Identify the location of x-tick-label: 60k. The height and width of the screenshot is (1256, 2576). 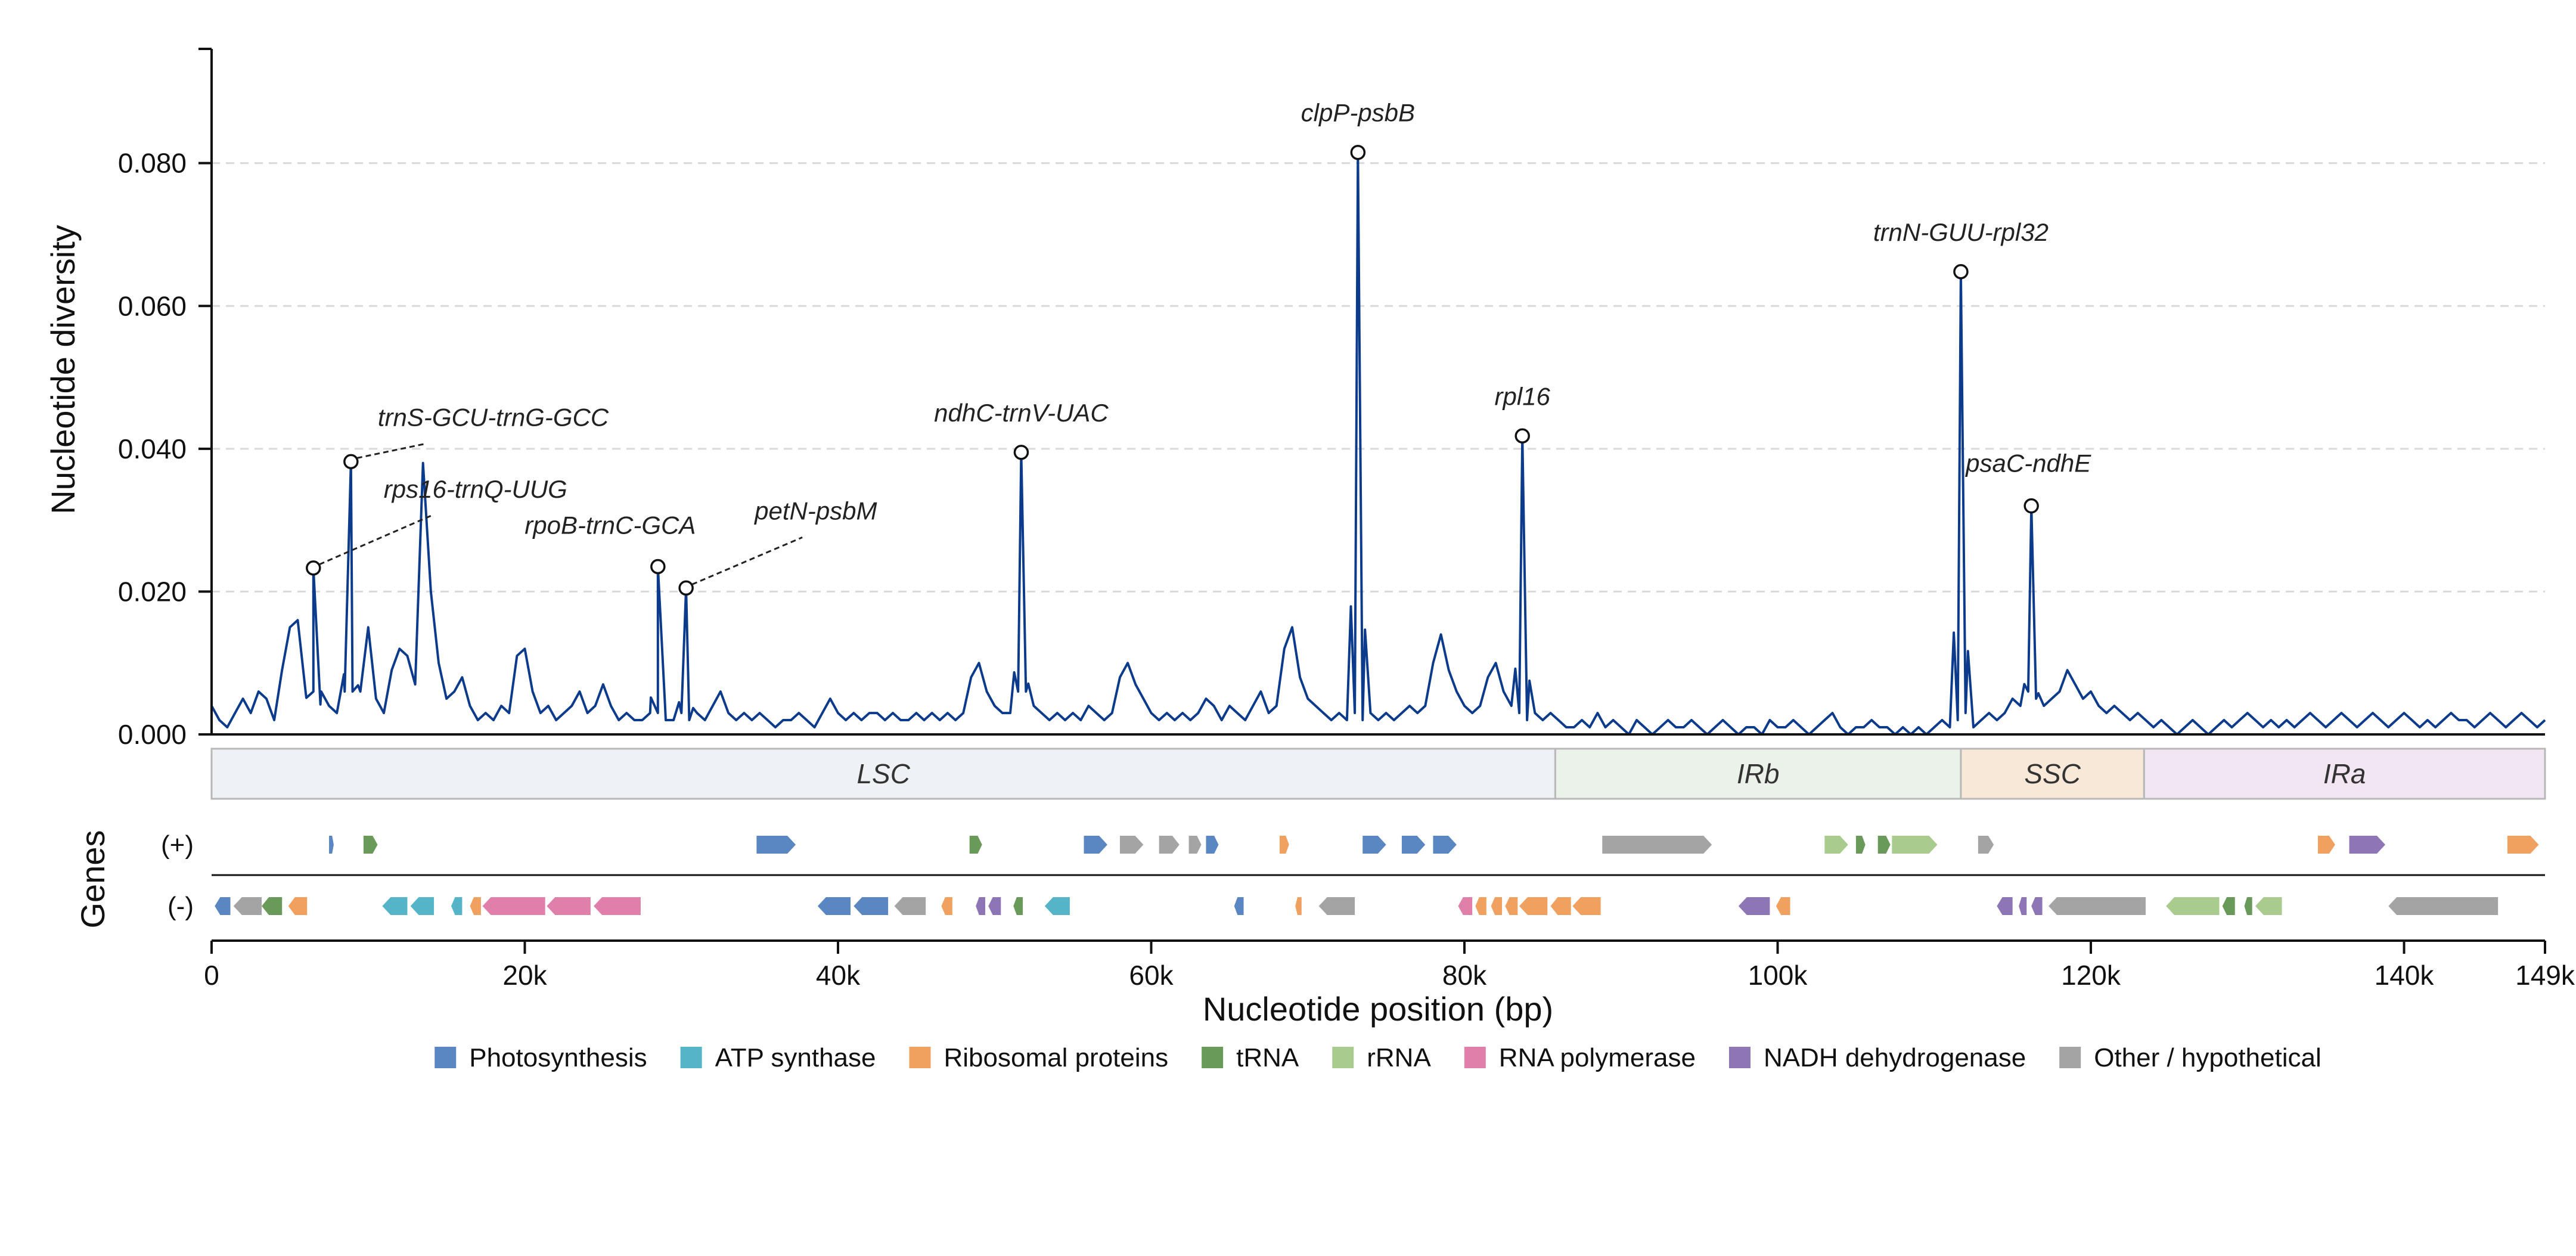
(1151, 976).